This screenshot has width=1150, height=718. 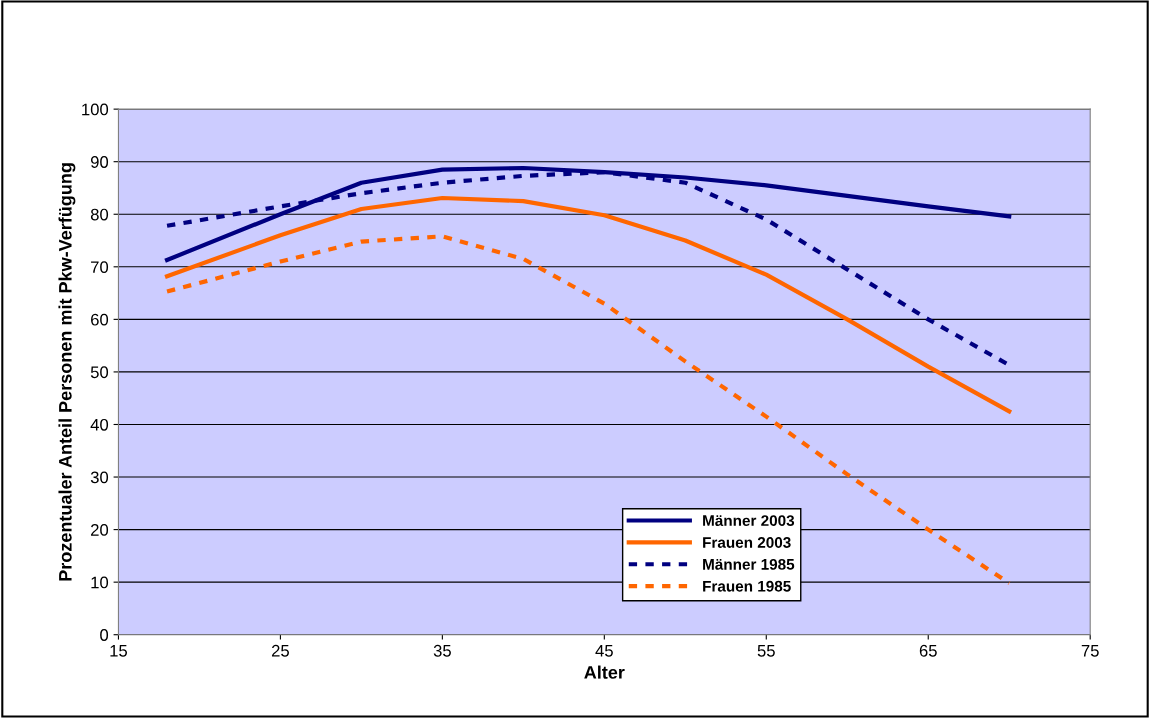 What do you see at coordinates (604, 672) in the screenshot?
I see `x-axis-title: Alter` at bounding box center [604, 672].